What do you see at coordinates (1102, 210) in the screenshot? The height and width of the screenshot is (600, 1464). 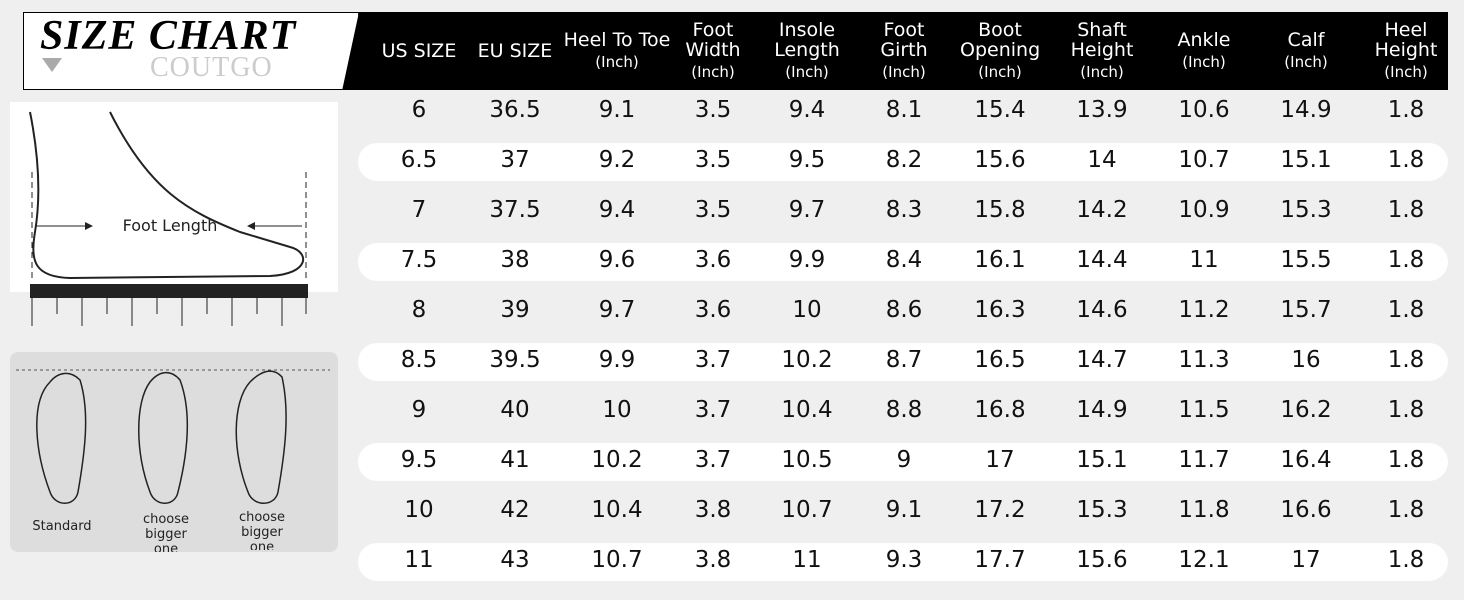 I see `table-cell: 14.2` at bounding box center [1102, 210].